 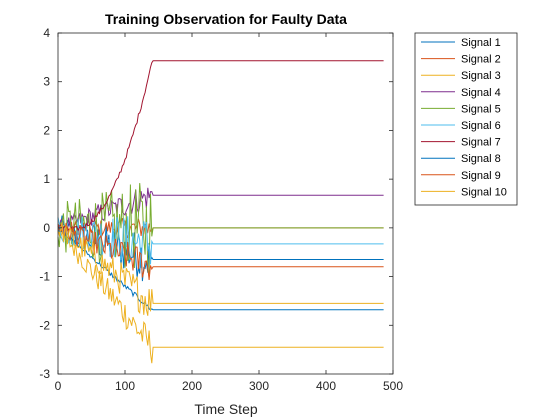 What do you see at coordinates (46, 33) in the screenshot?
I see `y-tick-label-7: 4` at bounding box center [46, 33].